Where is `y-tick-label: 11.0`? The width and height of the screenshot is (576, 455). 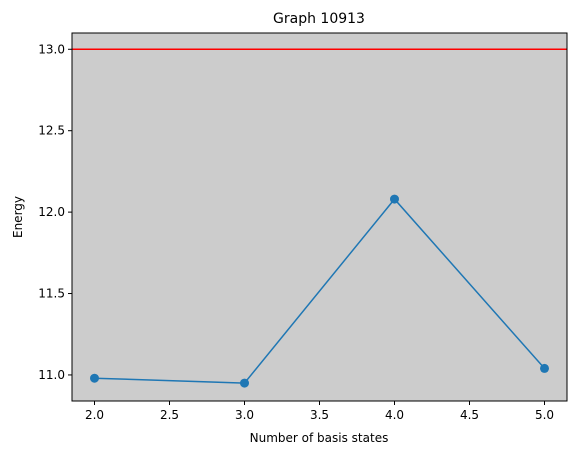
y-tick-label: 11.0 is located at coordinates (51, 375).